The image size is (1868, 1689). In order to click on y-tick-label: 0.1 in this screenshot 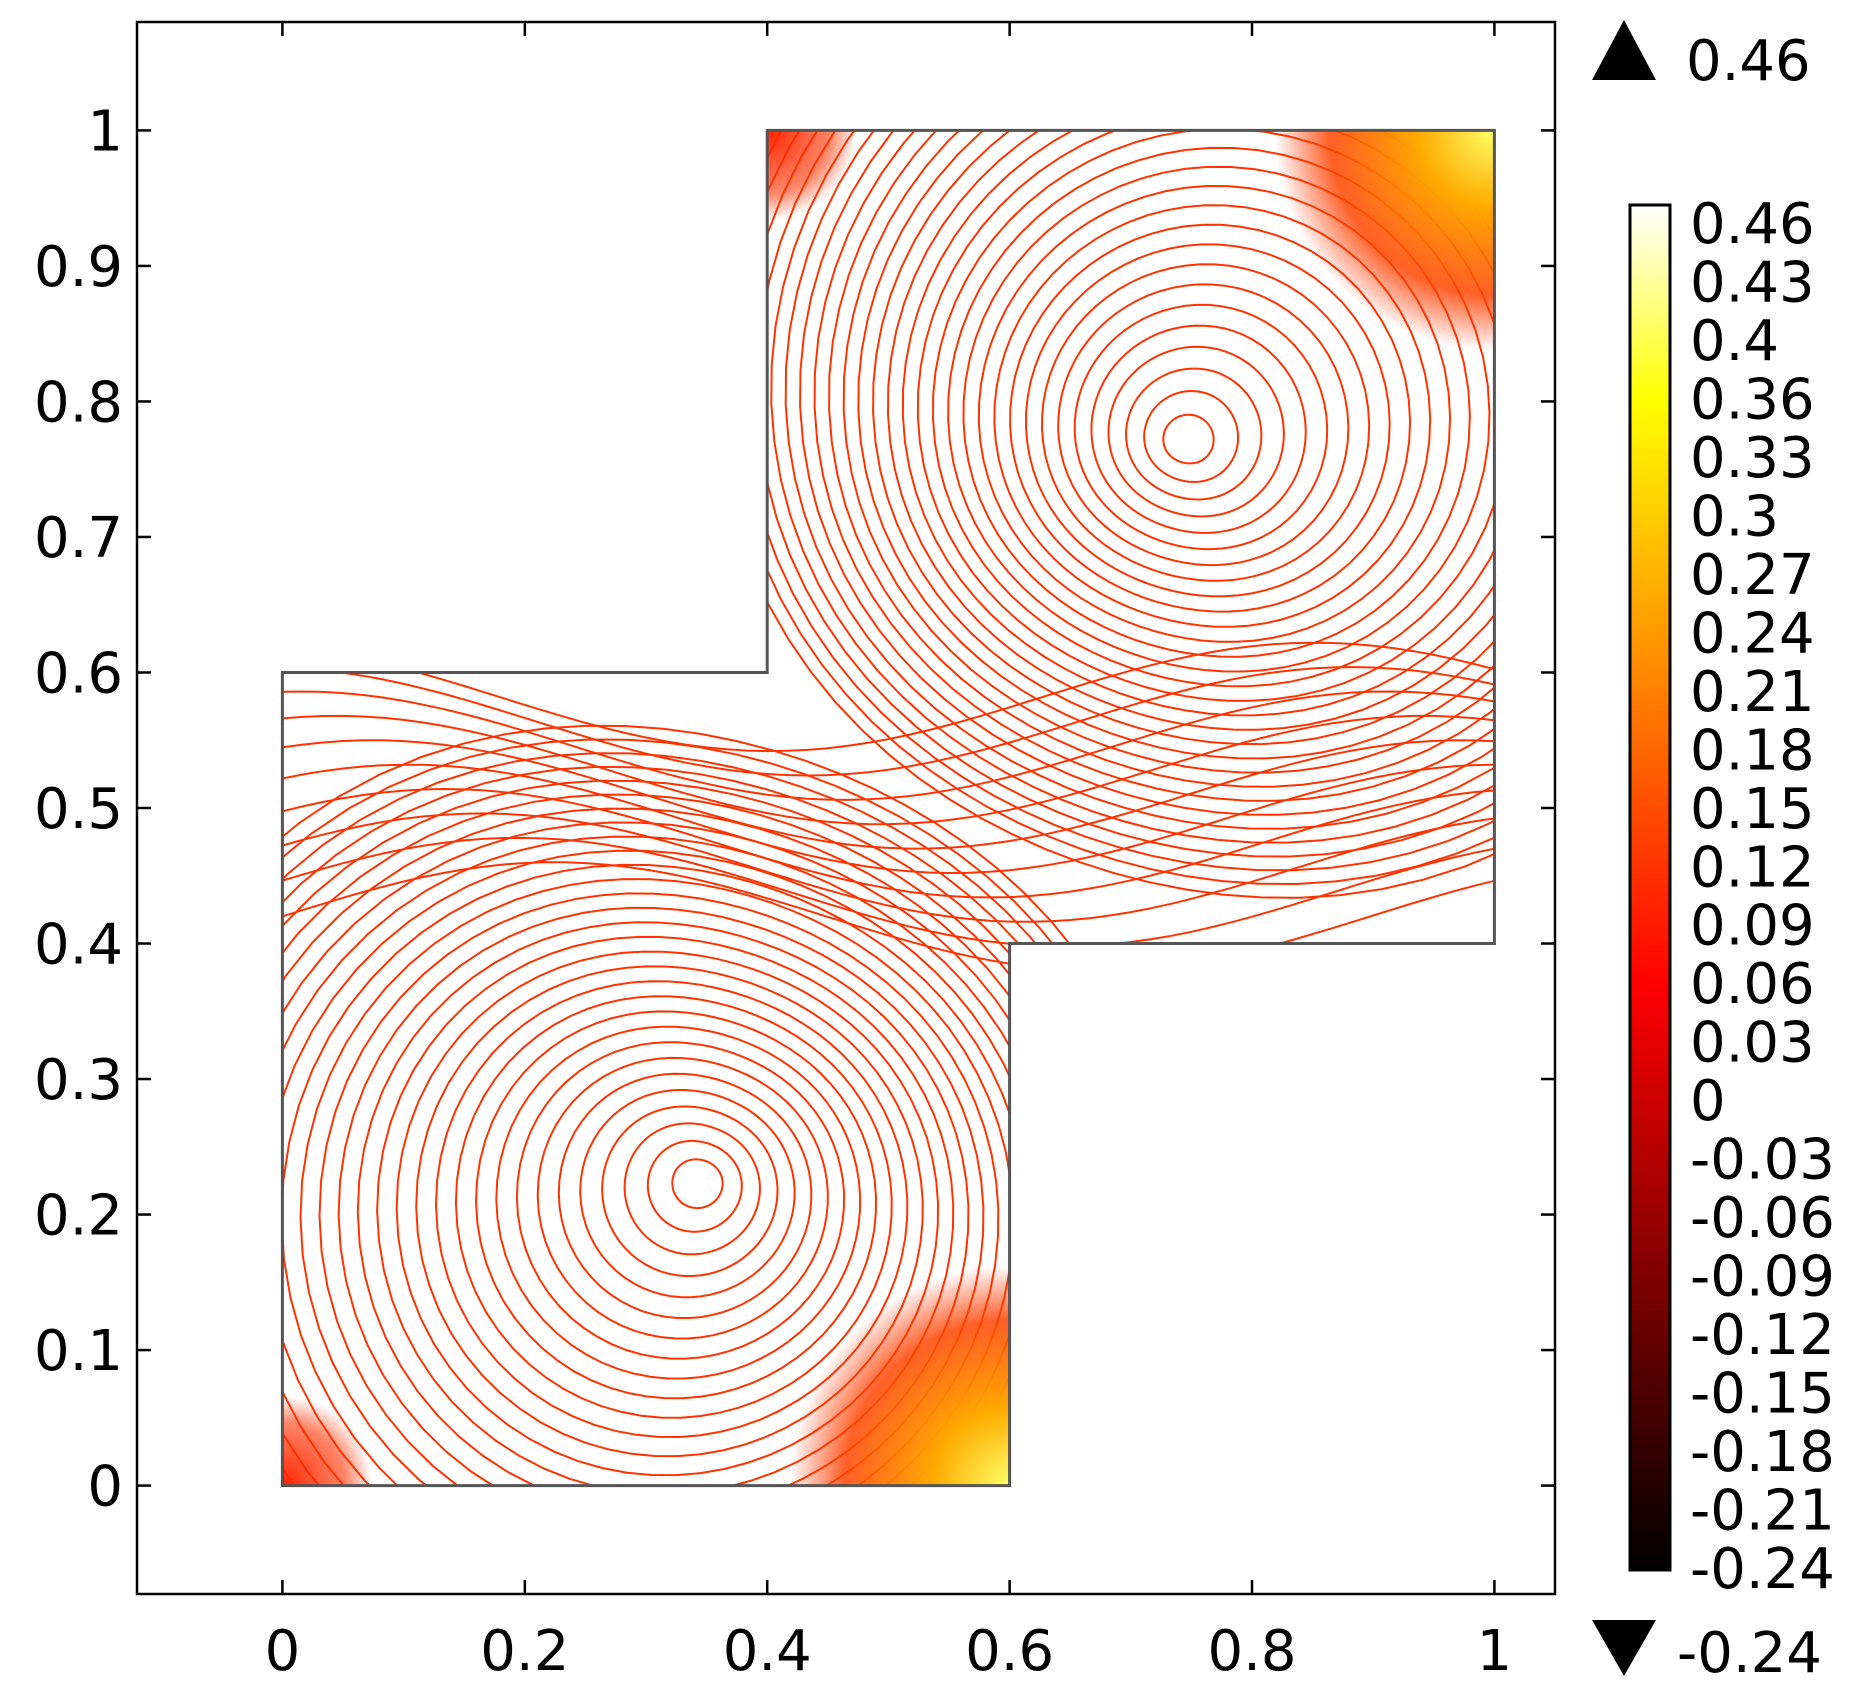, I will do `click(78, 1351)`.